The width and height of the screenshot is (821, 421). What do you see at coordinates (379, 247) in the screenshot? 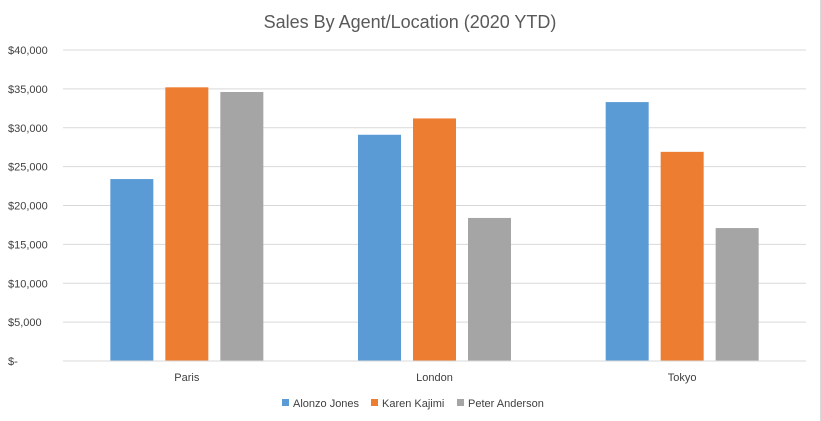
I see `bar-alonzo-jones-london` at bounding box center [379, 247].